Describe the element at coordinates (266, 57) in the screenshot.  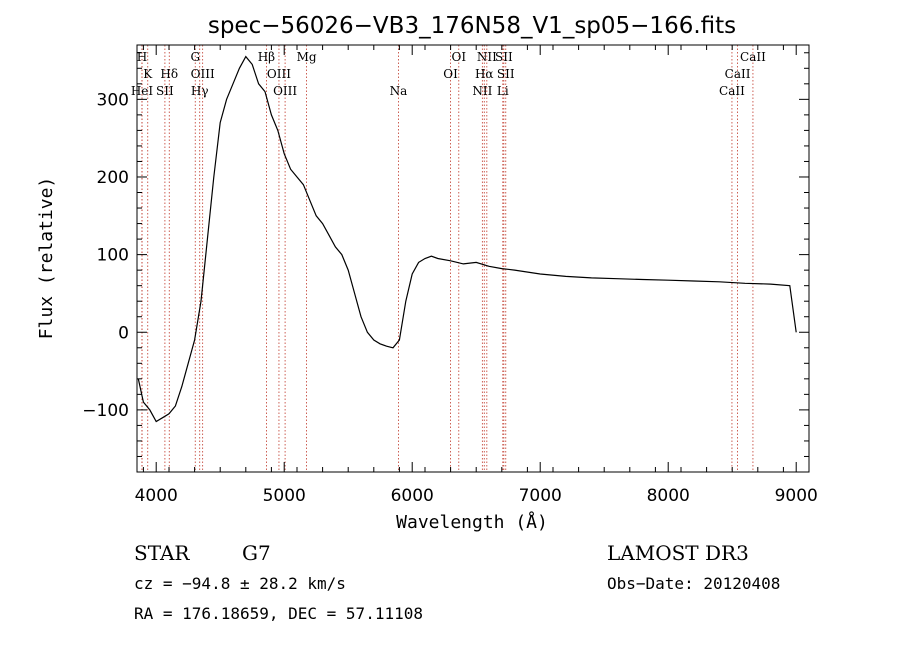
I see `emission-line-label: Hβ` at that location.